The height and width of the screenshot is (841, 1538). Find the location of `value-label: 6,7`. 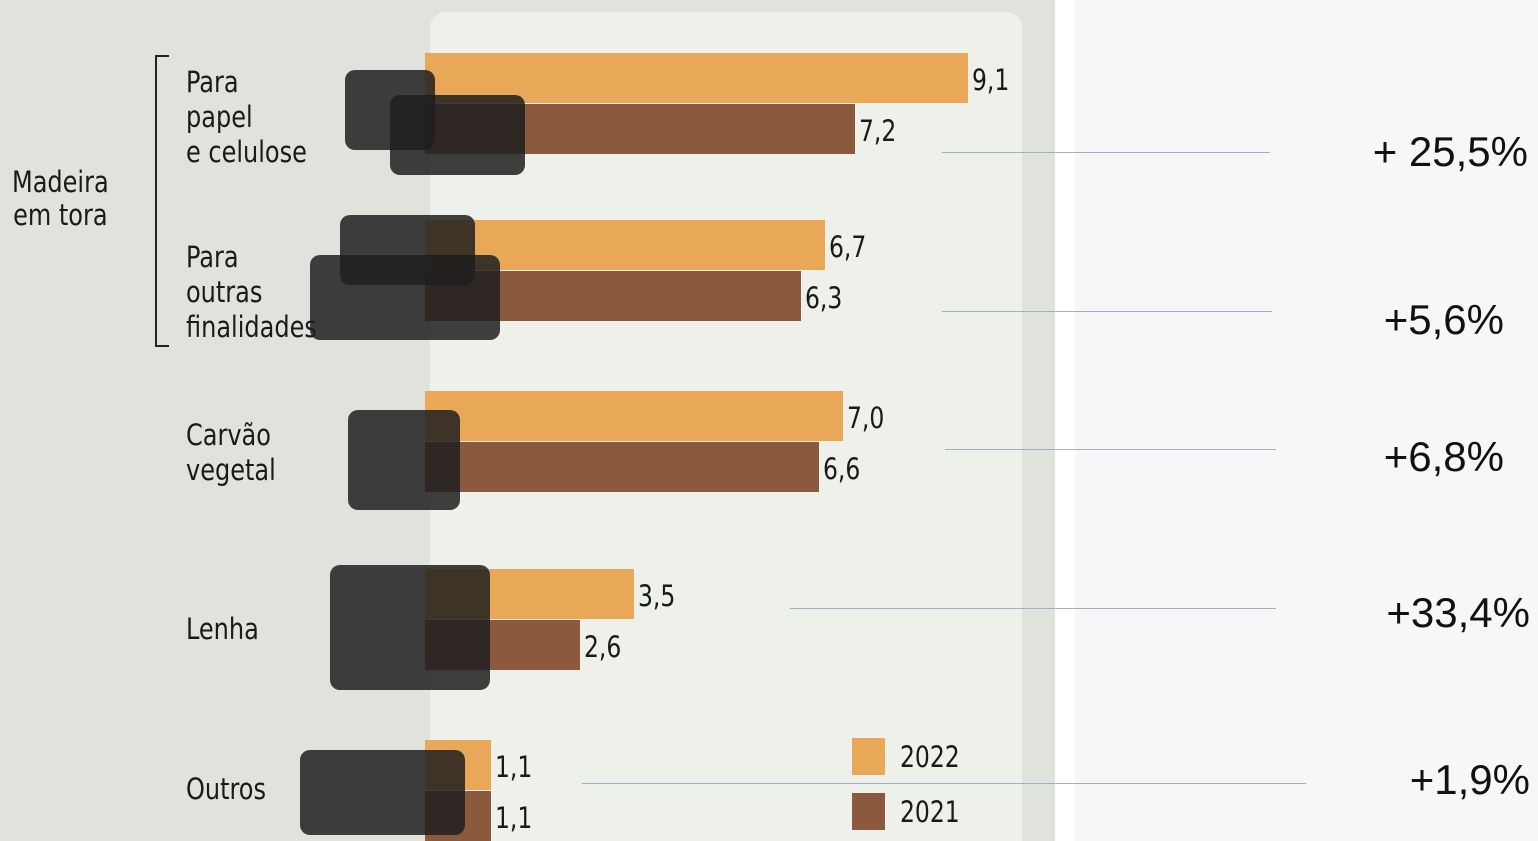

value-label: 6,7 is located at coordinates (847, 247).